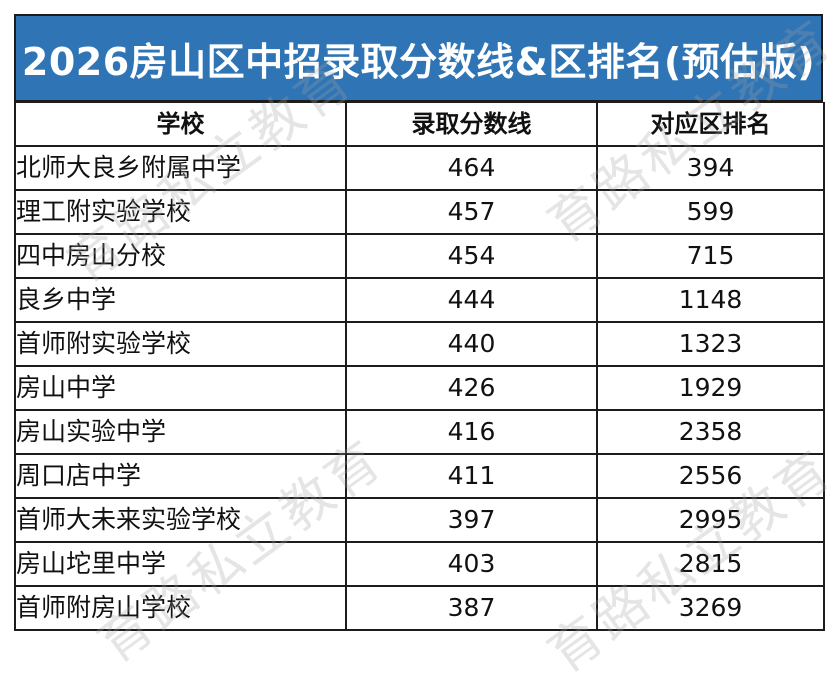 This screenshot has width=838, height=687. I want to click on score-cell: 403, so click(471, 564).